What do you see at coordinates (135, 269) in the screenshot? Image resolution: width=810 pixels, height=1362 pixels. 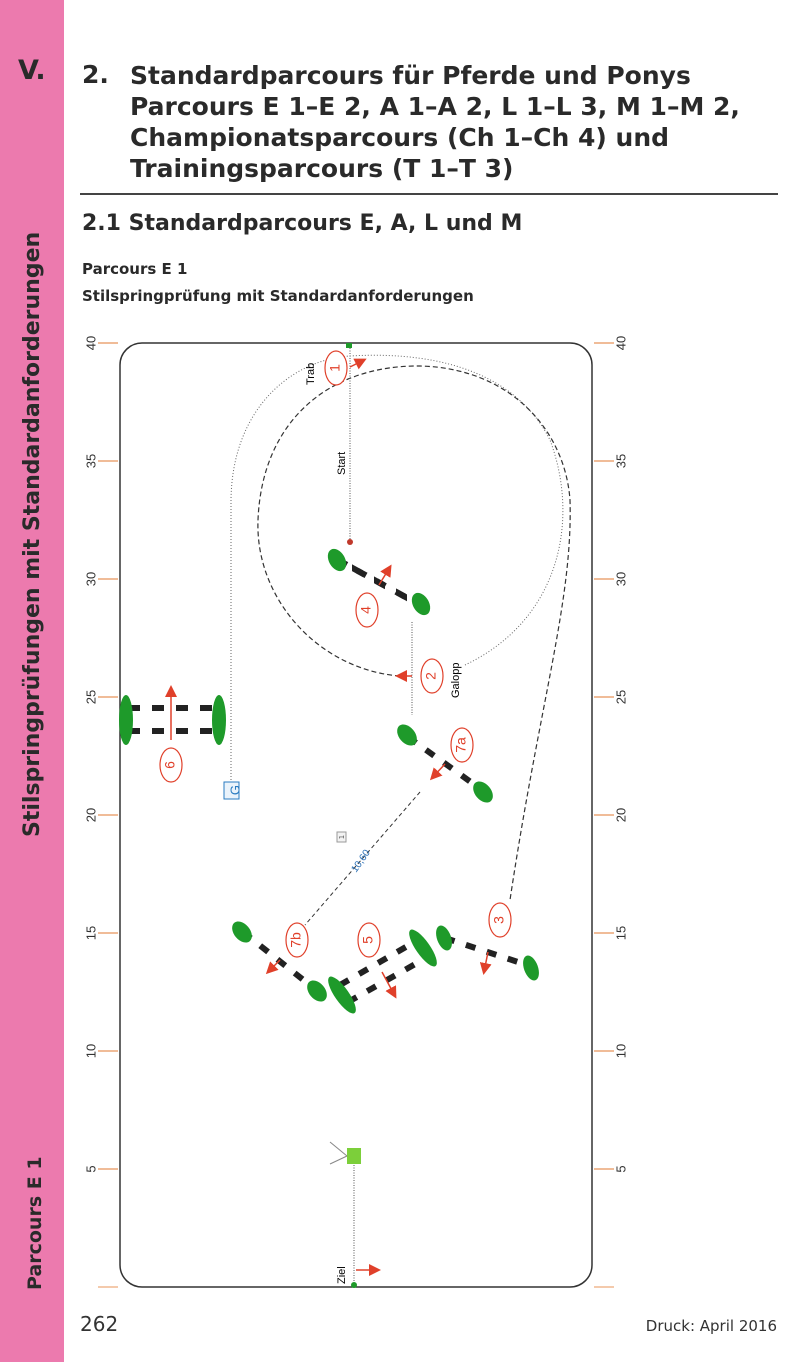 I see `parcours-title: Parcours E 1` at bounding box center [135, 269].